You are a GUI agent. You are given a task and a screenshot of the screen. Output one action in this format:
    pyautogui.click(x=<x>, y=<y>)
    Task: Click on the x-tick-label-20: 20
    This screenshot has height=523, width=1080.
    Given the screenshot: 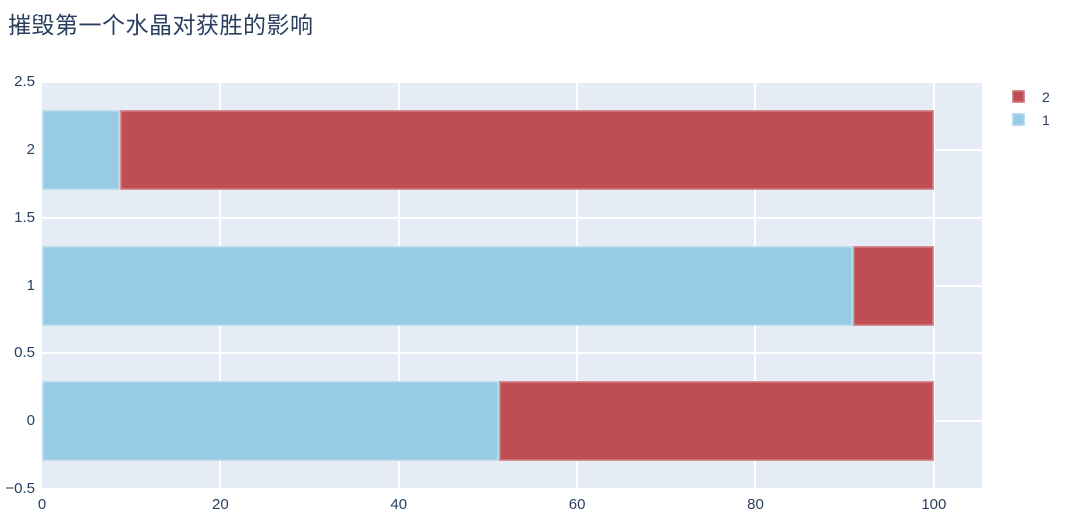 What is the action you would take?
    pyautogui.click(x=220, y=504)
    